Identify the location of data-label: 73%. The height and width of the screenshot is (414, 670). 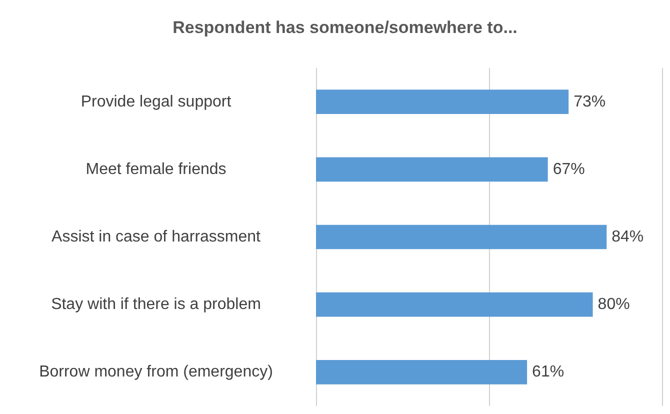
(590, 101).